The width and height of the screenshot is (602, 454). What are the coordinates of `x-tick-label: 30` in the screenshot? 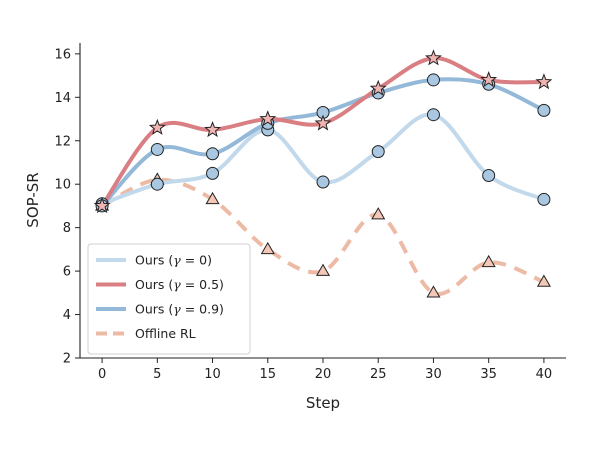 It's located at (433, 374).